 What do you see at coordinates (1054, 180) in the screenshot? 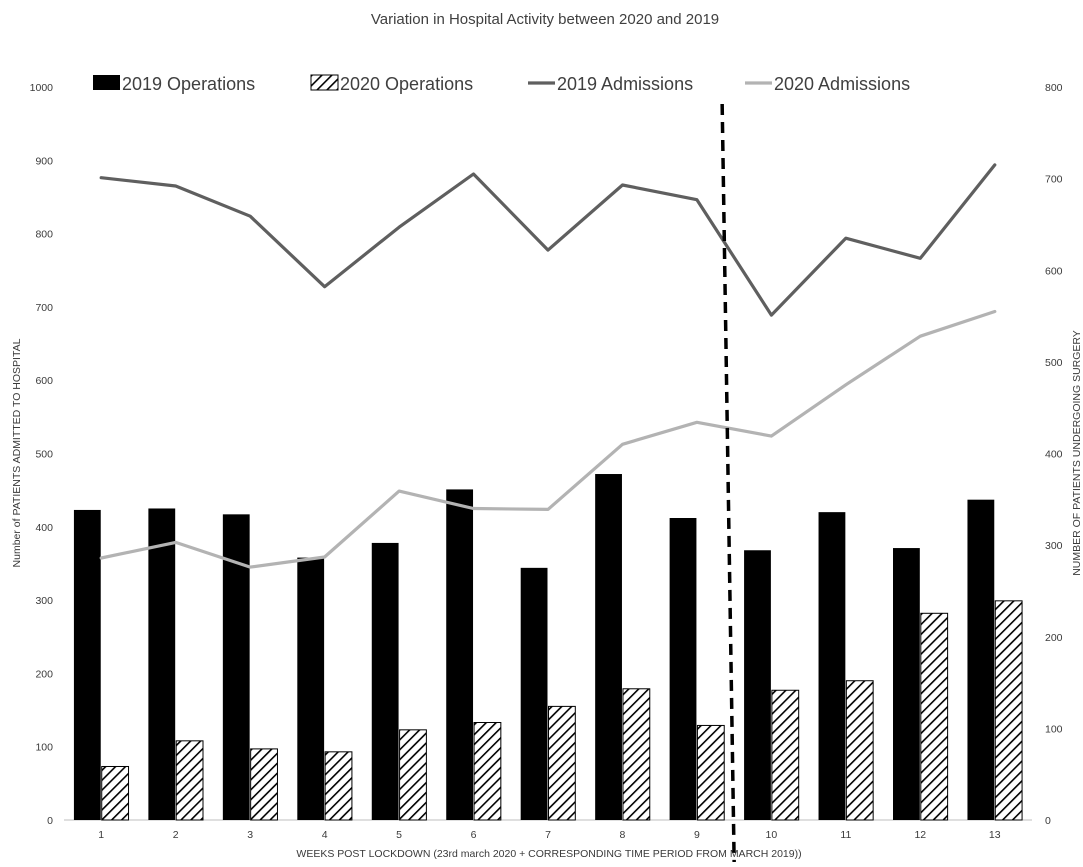
I see `y-right-tick-label: 700` at bounding box center [1054, 180].